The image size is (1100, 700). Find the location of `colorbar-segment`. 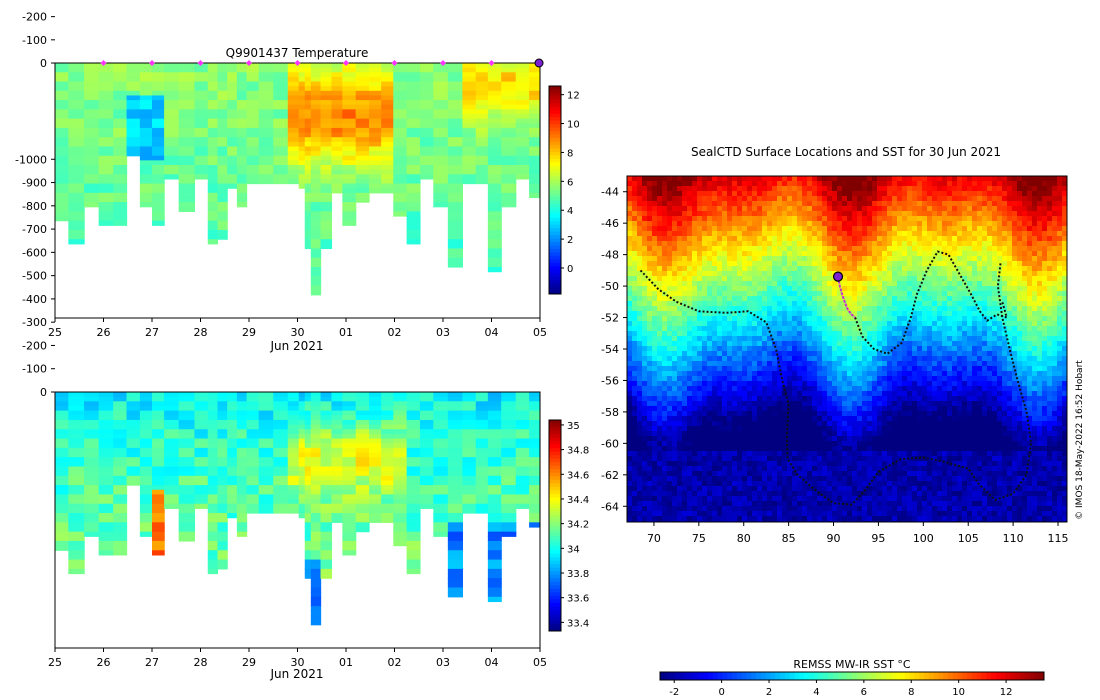

colorbar-segment is located at coordinates (555, 443).